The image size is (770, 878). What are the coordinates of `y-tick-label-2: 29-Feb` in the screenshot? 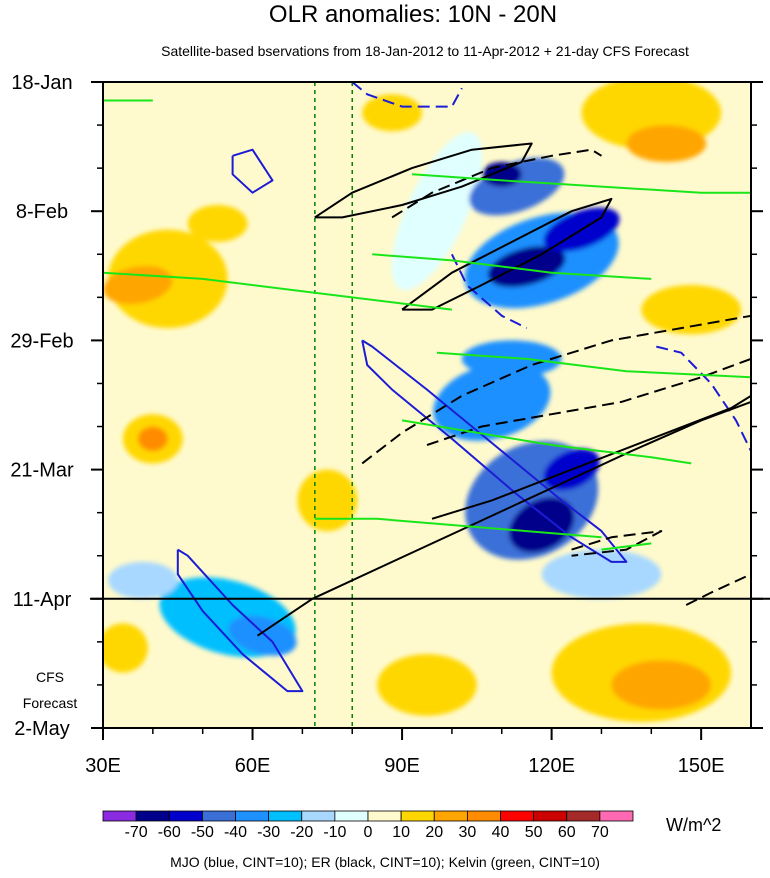 It's located at (41, 341).